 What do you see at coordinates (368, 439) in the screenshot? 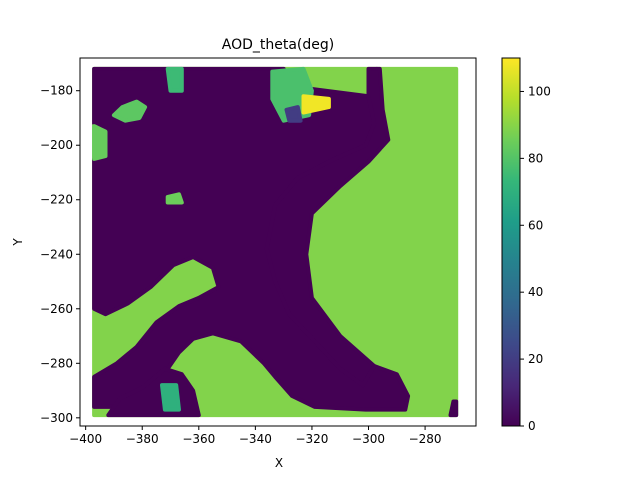
I see `x-tick-label: −300` at bounding box center [368, 439].